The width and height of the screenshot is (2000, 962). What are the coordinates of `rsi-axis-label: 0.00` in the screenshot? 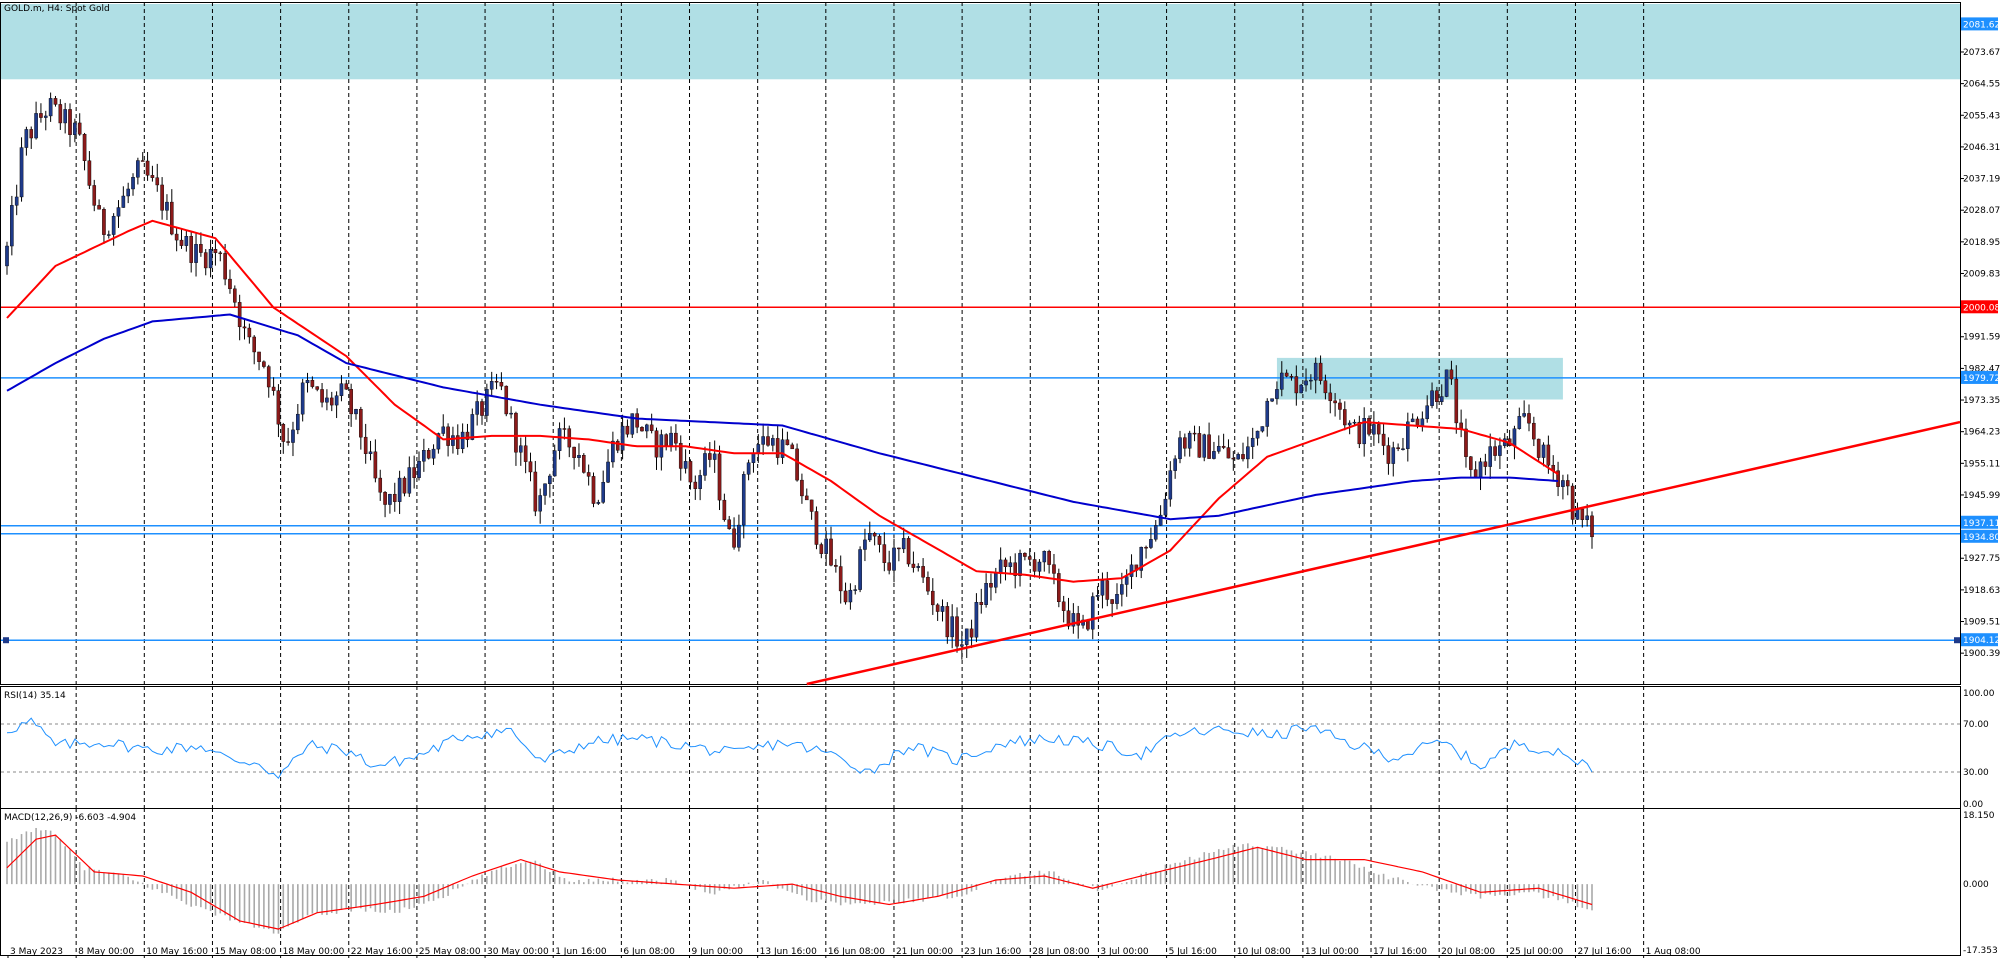 It's located at (1973, 805).